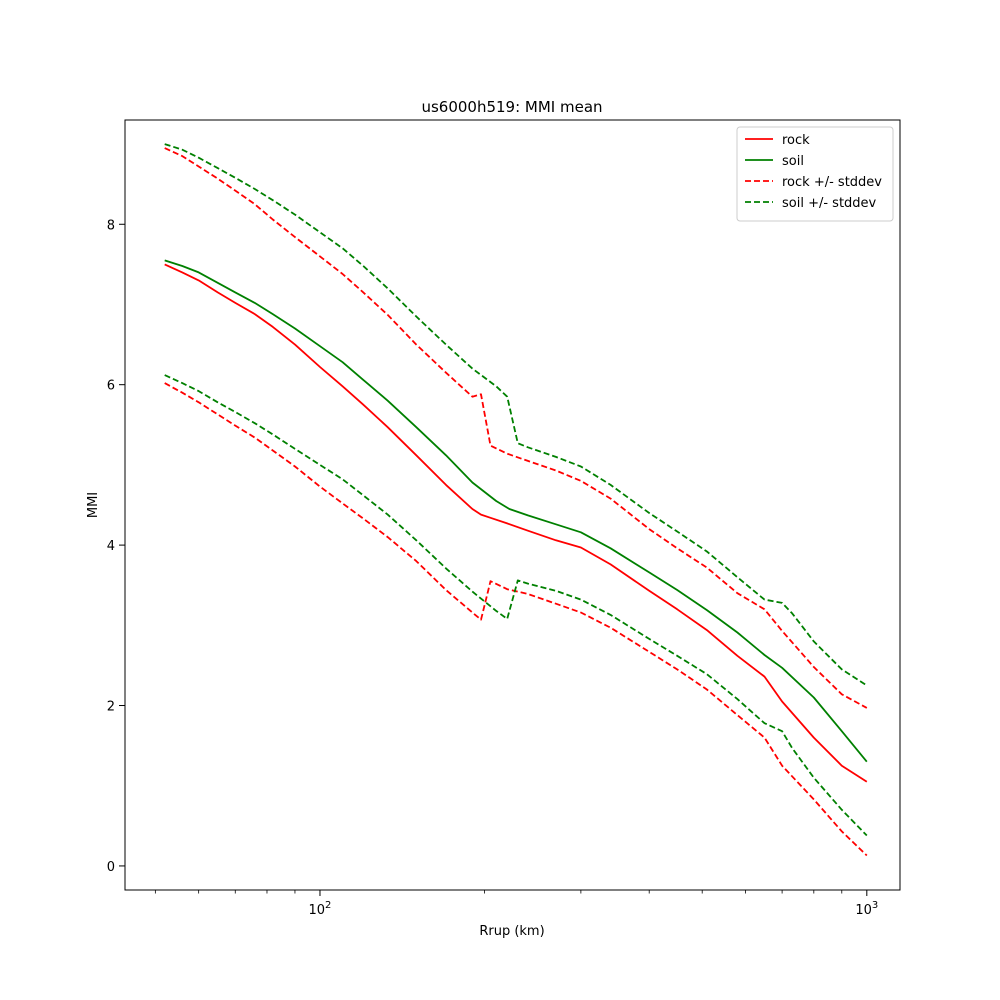  Describe the element at coordinates (829, 203) in the screenshot. I see `legend-label: soil +/- stddev` at that location.